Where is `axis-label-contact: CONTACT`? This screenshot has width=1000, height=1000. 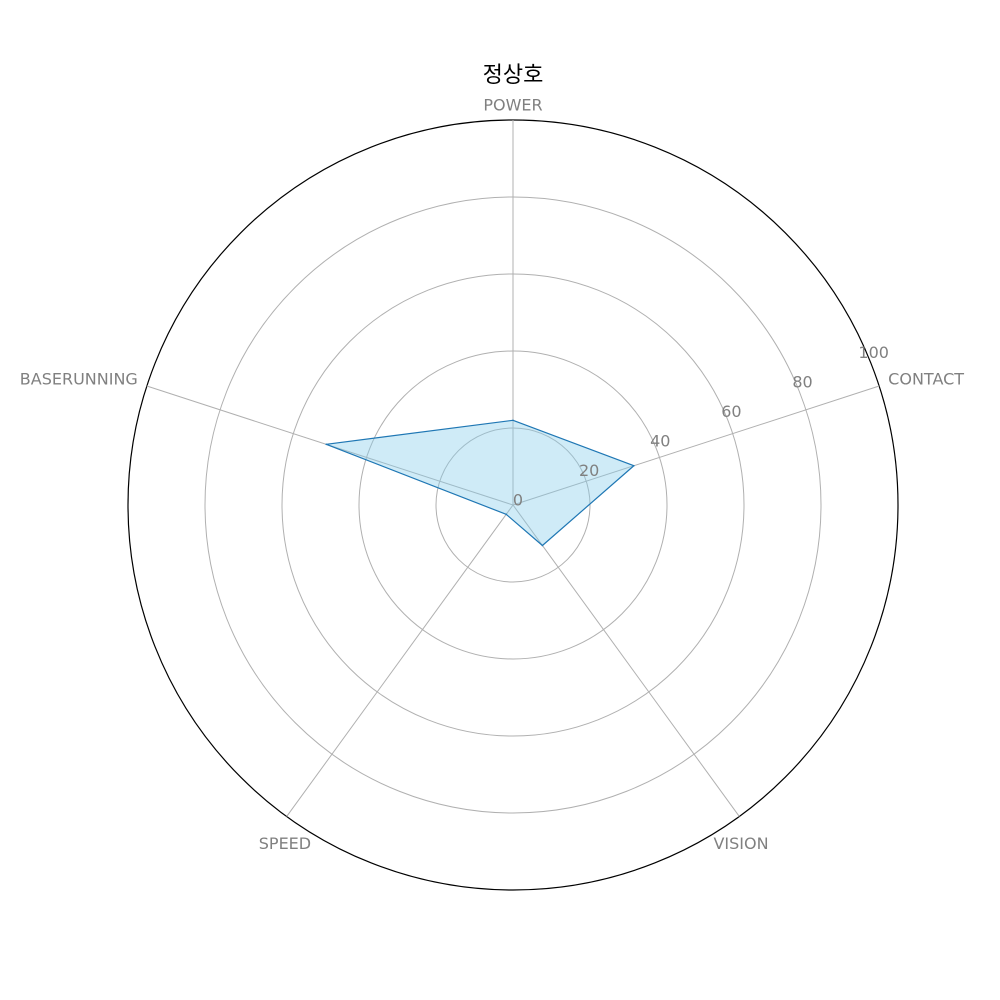 axis-label-contact: CONTACT is located at coordinates (926, 378).